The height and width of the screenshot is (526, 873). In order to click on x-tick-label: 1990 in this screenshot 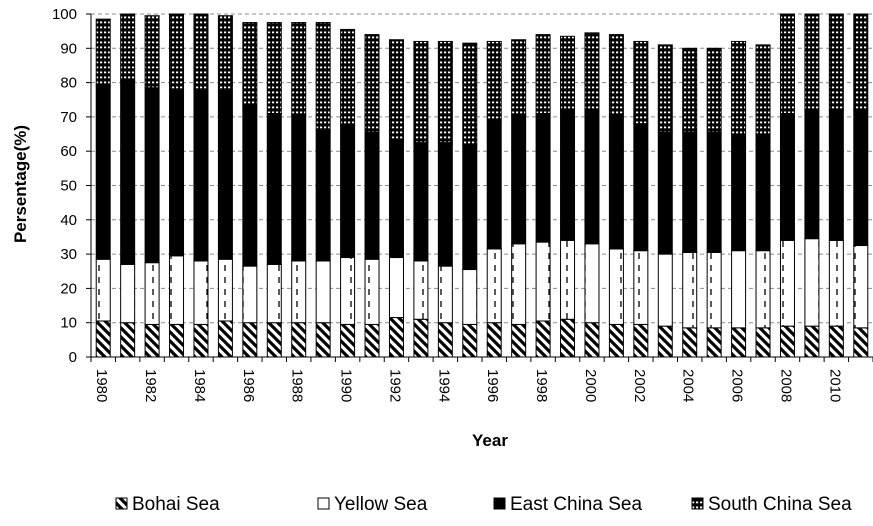, I will do `click(346, 385)`.